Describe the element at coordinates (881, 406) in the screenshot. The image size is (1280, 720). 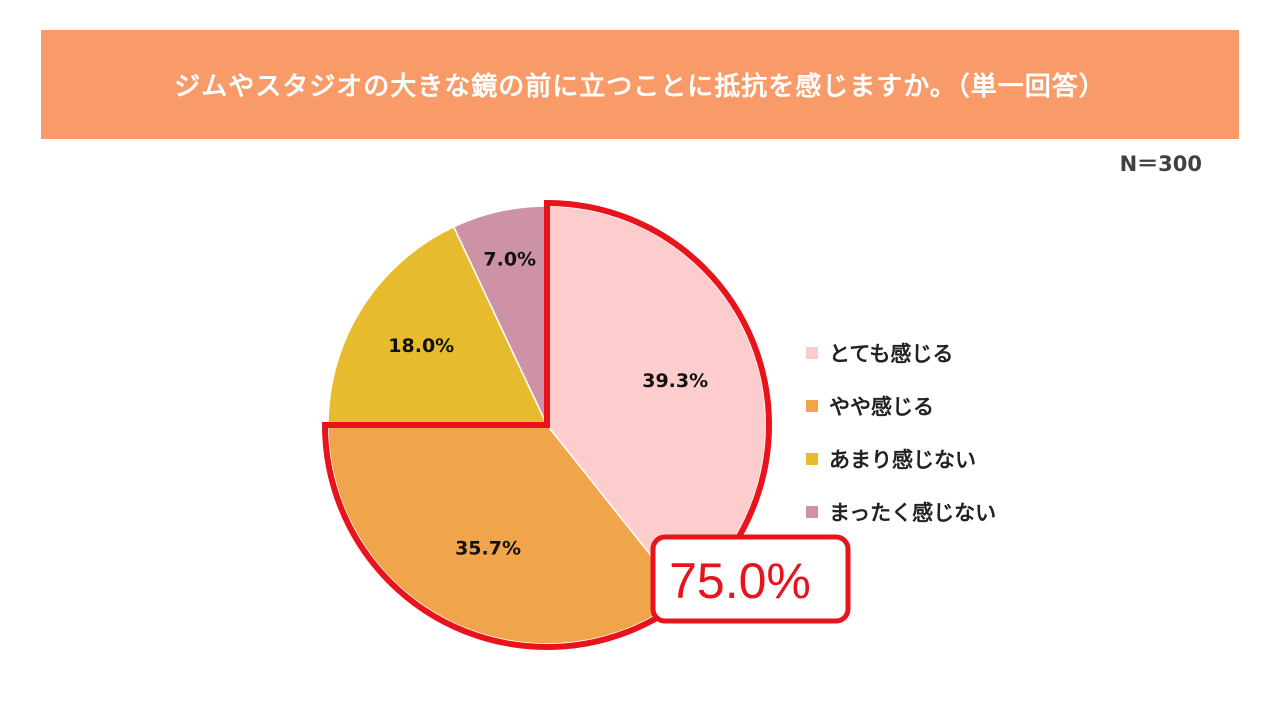
I see `legend-label: やや感じる` at that location.